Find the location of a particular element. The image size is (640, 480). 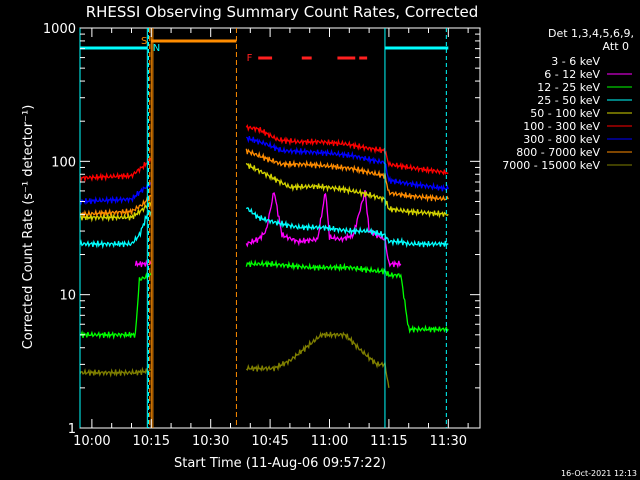

legend-label: 6 - 12 keV is located at coordinates (572, 74).